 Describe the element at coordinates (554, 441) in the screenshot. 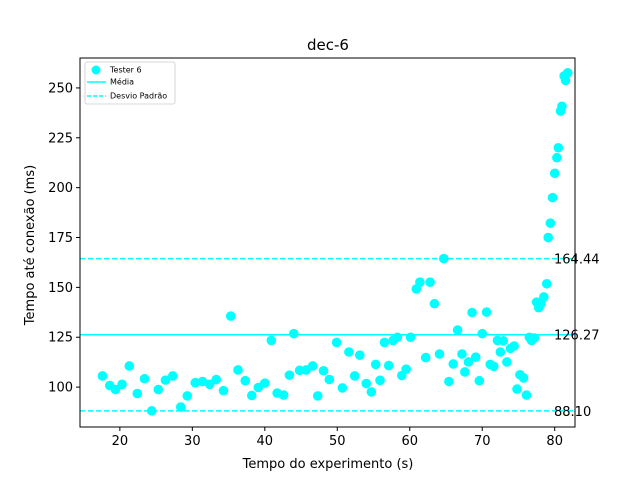

I see `x-tick-label-80: 80` at that location.